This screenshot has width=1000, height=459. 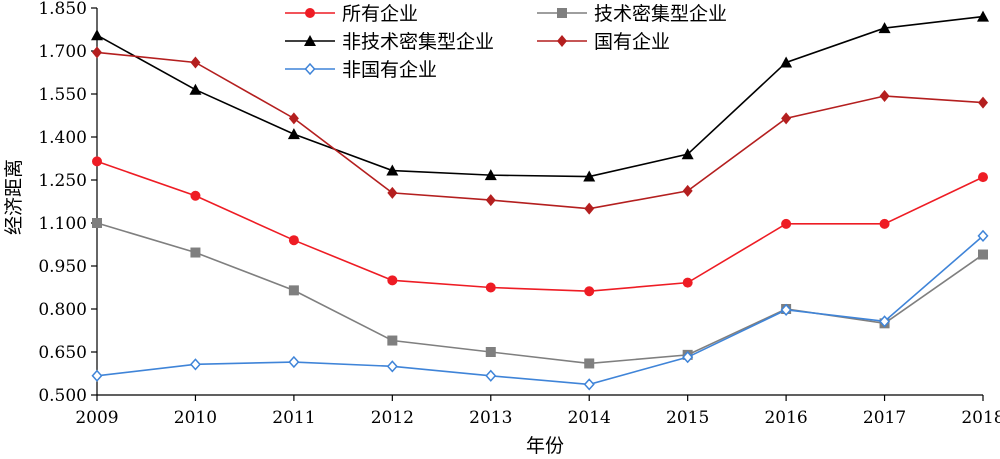 What do you see at coordinates (418, 42) in the screenshot?
I see `legend-label: 非技术密集型企业` at bounding box center [418, 42].